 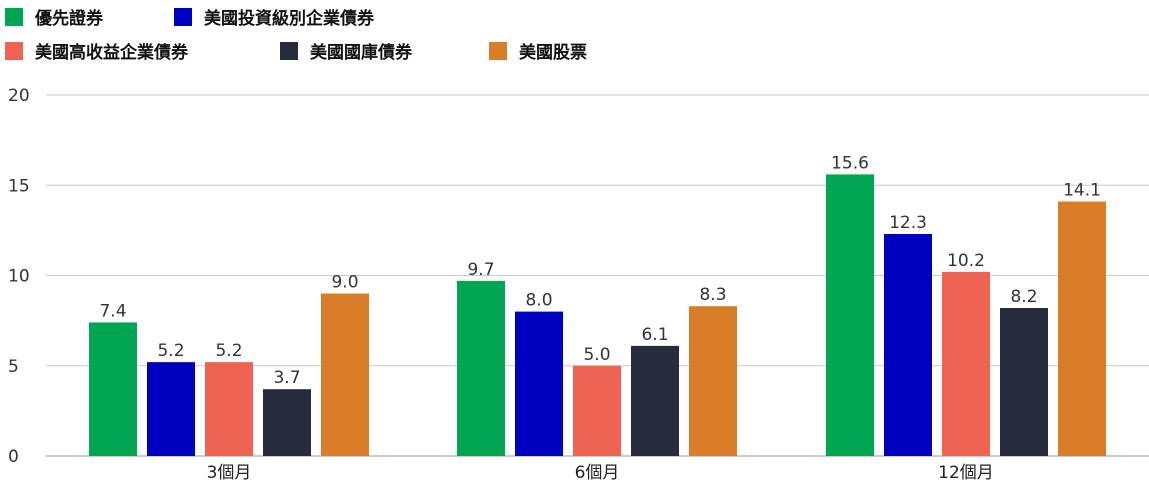 What do you see at coordinates (112, 52) in the screenshot?
I see `legend-label: 美國高收益企業債券` at bounding box center [112, 52].